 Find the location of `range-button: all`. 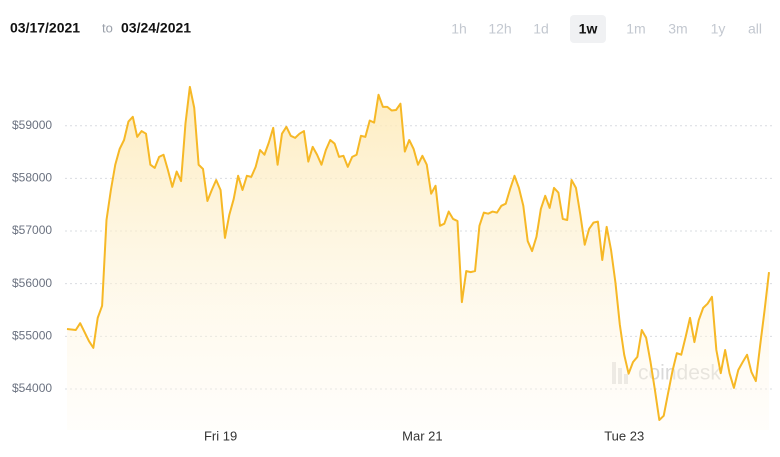

range-button: all is located at coordinates (755, 29).